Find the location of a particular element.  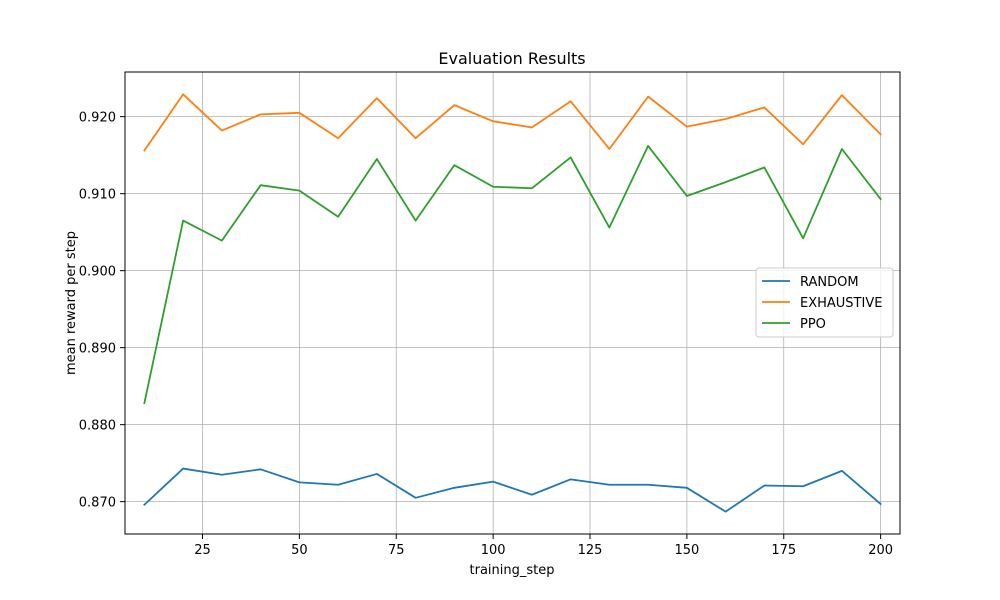

x-axis-ticks: 25 50 75 100 125 150 175 200 is located at coordinates (543, 546).